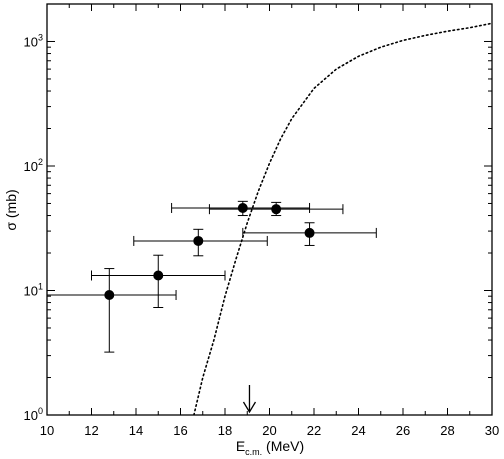 This screenshot has height=459, width=504. I want to click on x-axis-title: Ec.m. (MeV), so click(270, 447).